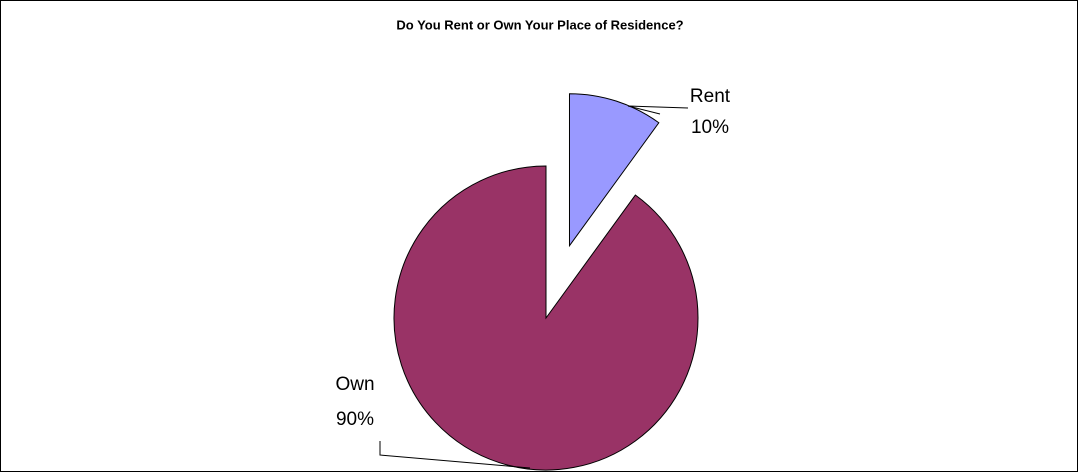  I want to click on slice-value-label: 10%, so click(710, 127).